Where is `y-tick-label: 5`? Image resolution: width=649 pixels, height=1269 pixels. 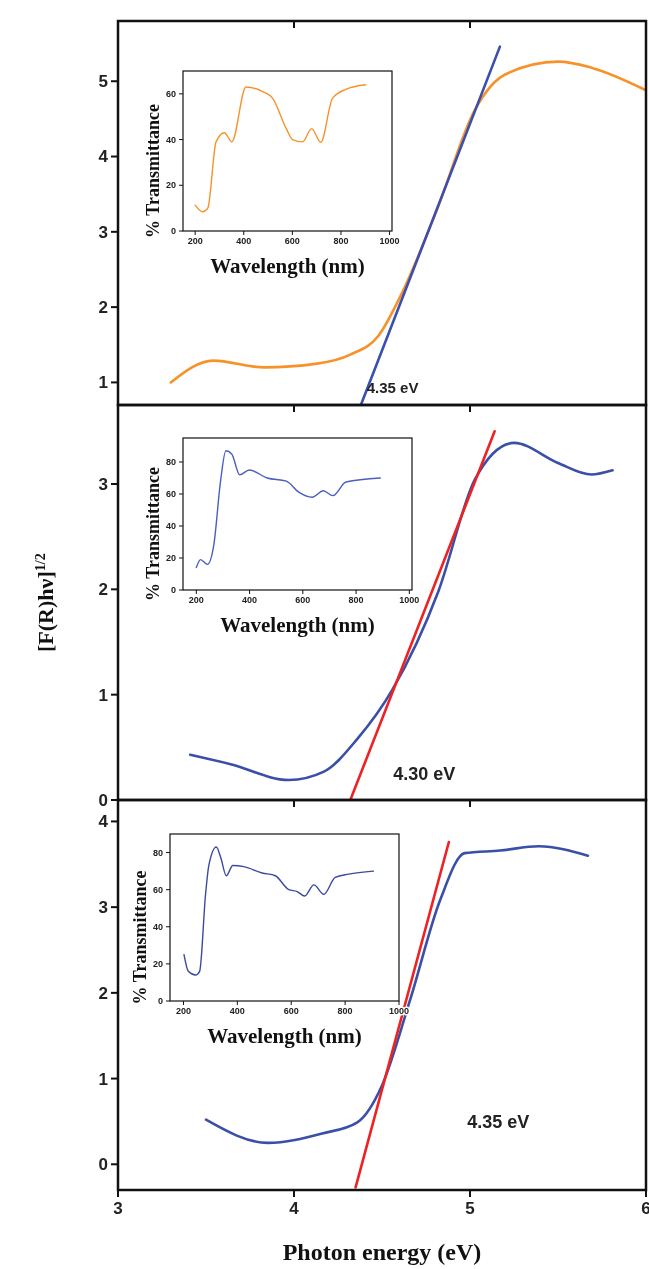 y-tick-label: 5 is located at coordinates (103, 82).